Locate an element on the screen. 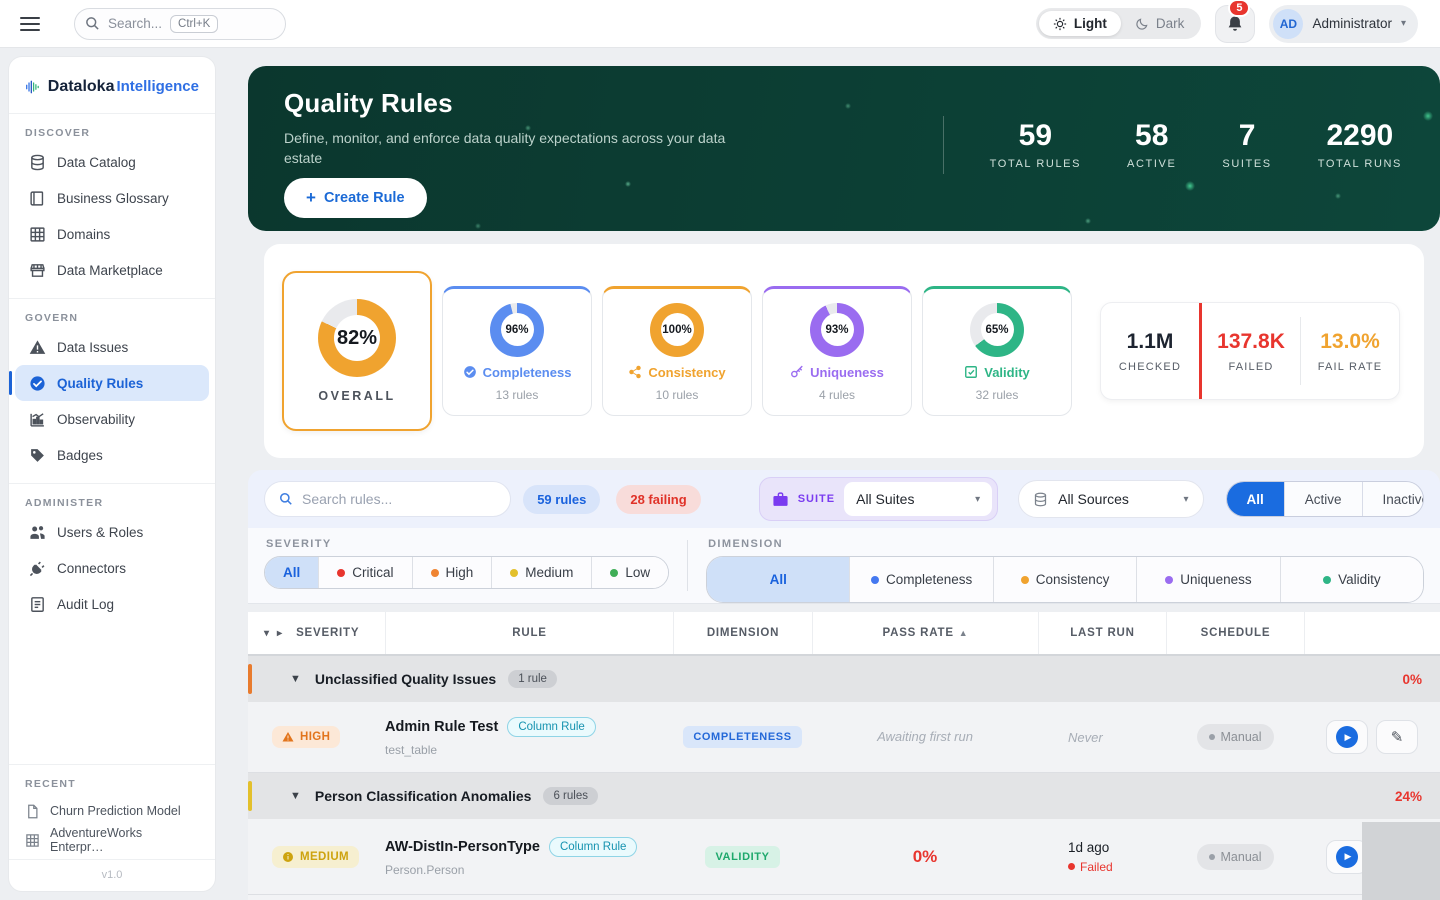 The height and width of the screenshot is (900, 1440). sidebar-item-domains: Domains is located at coordinates (112, 234).